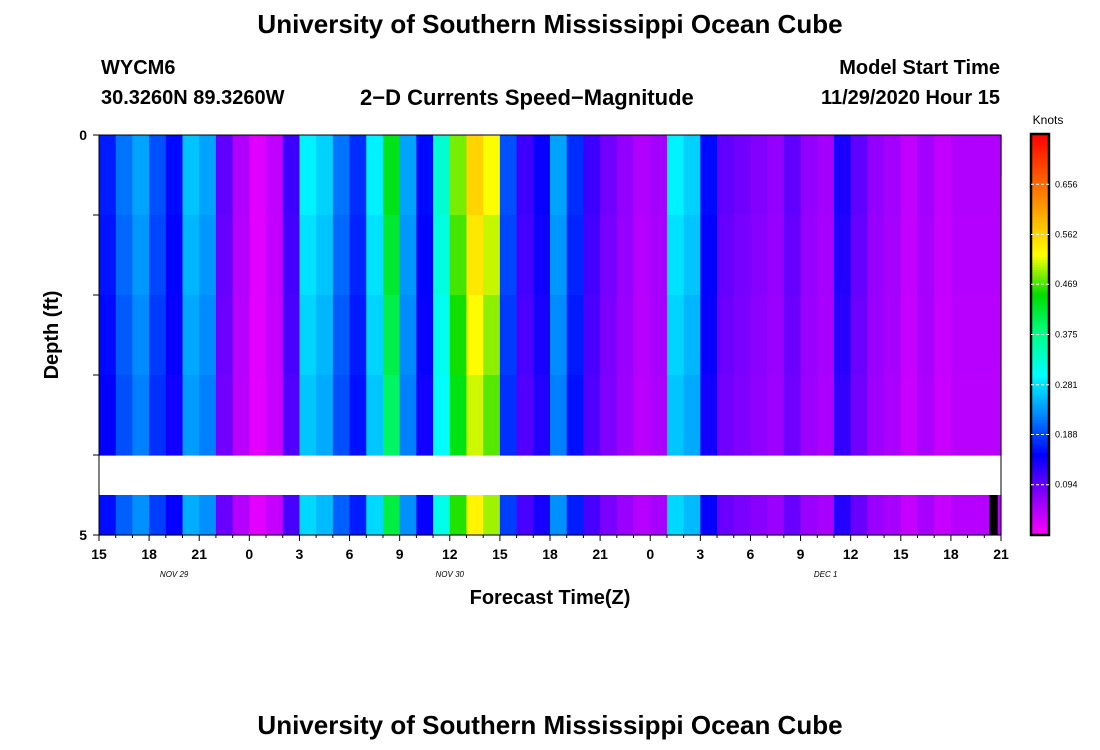 The image size is (1100, 750). I want to click on colorbar-tick-label: 0.656, so click(1066, 184).